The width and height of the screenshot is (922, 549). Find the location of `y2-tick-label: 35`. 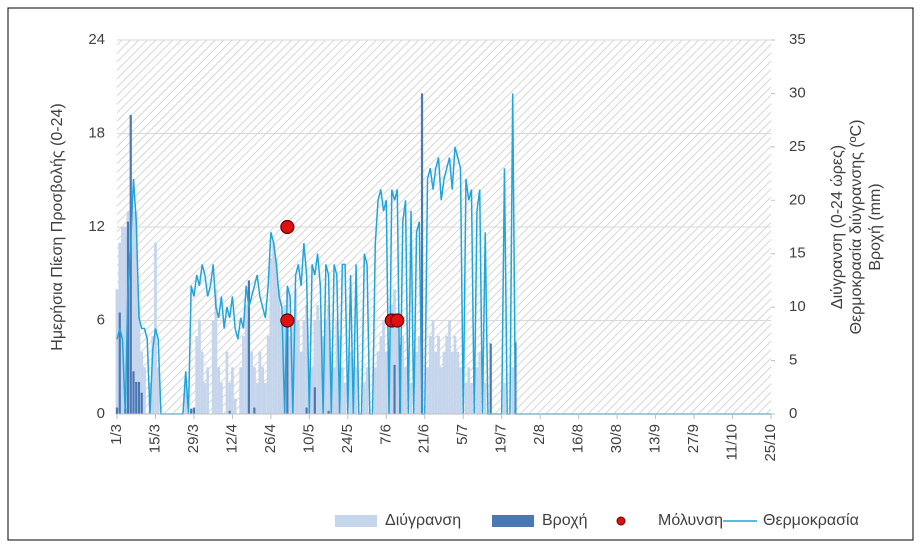

y2-tick-label: 35 is located at coordinates (797, 39).